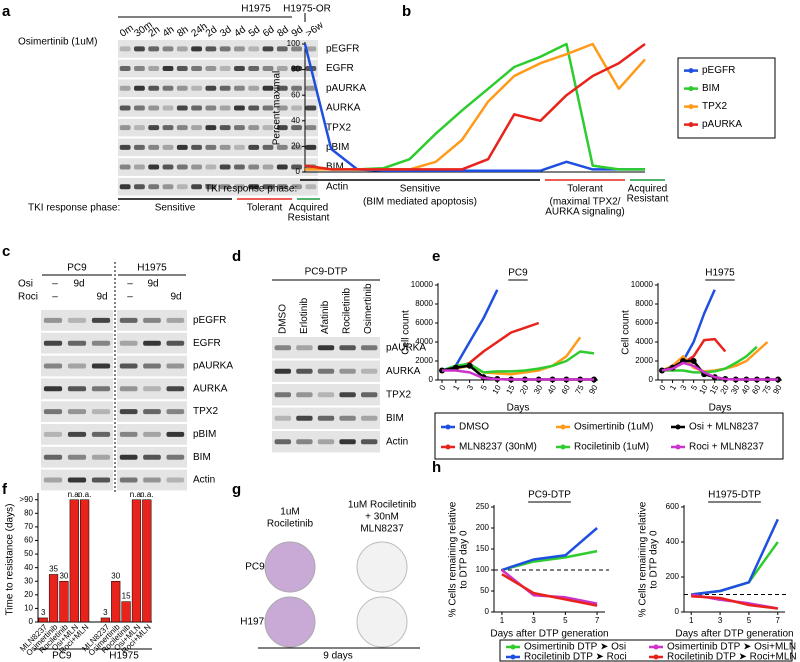 The image size is (800, 662). I want to click on y-tick-label: 400, so click(673, 541).